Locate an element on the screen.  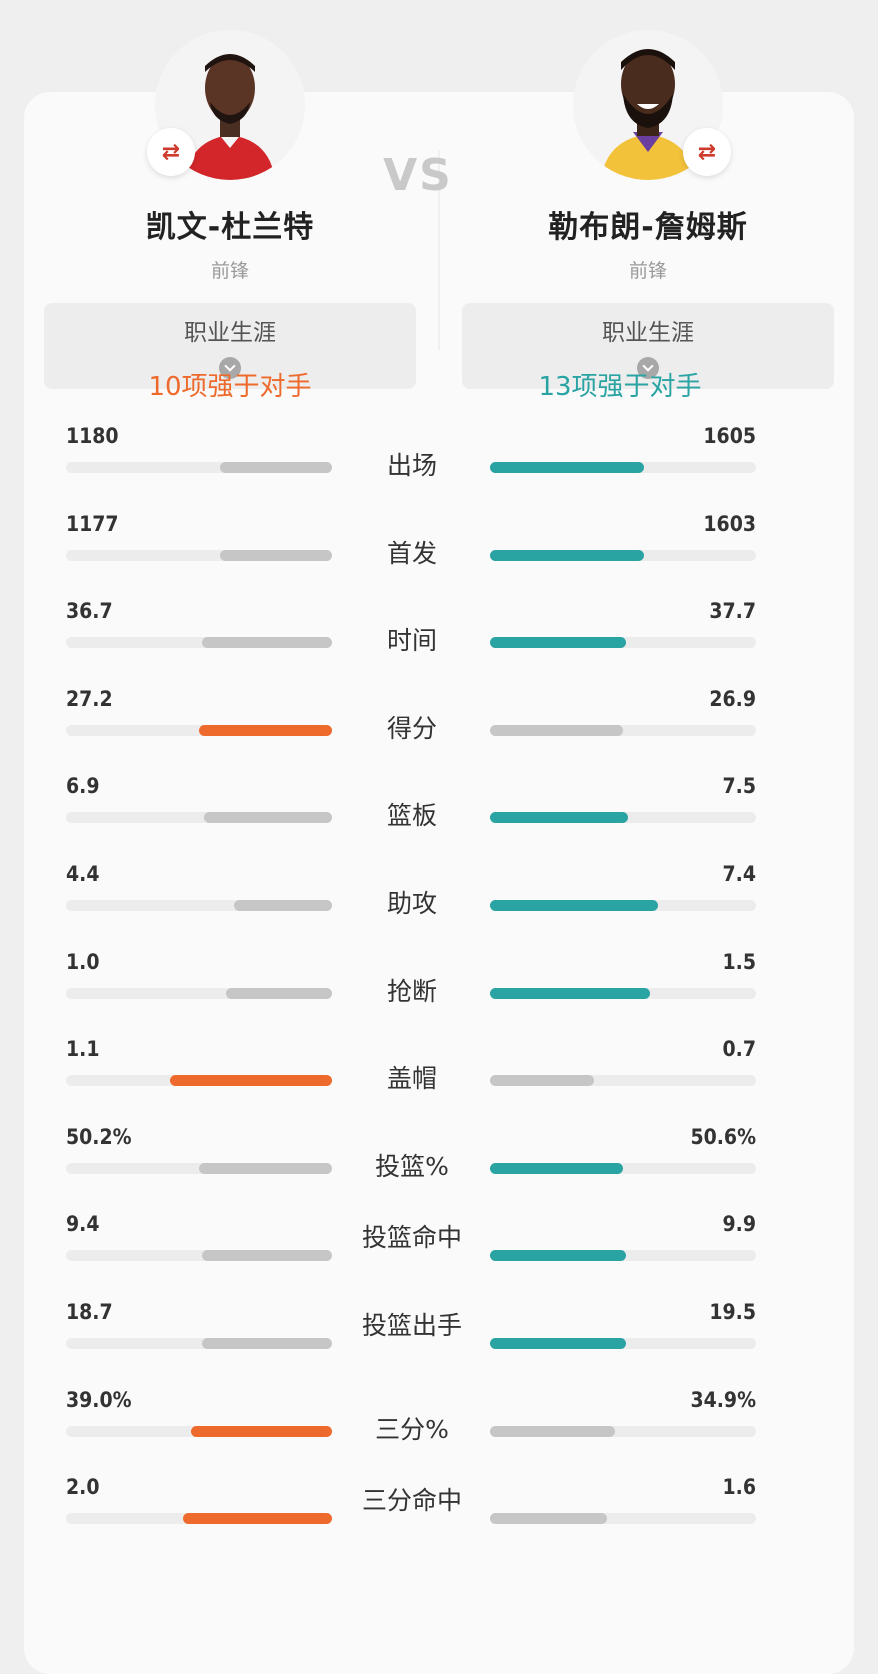
player-left-avatar is located at coordinates (230, 105).